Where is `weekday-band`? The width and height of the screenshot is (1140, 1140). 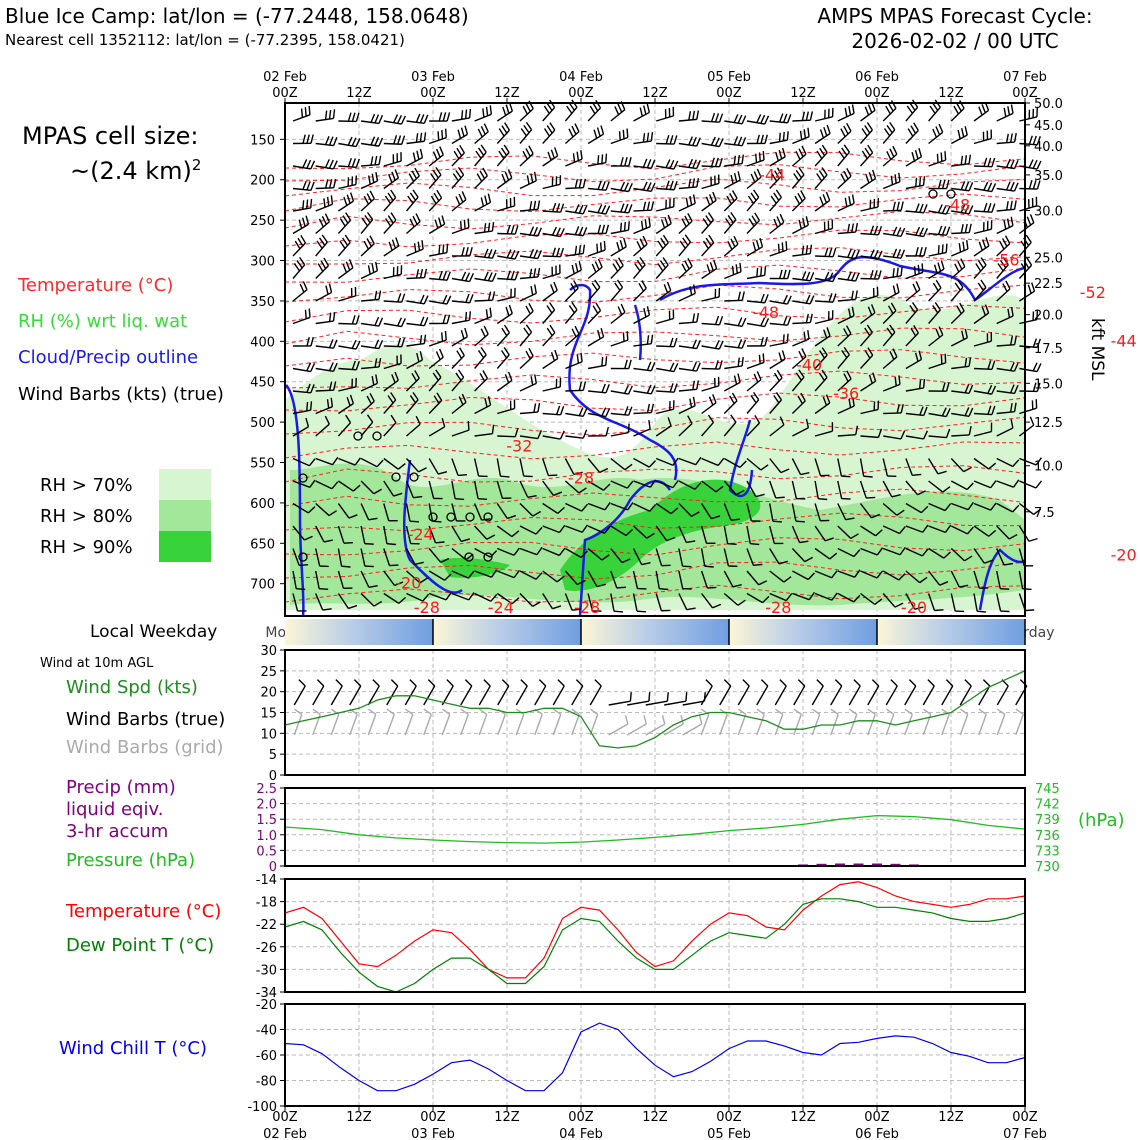
weekday-band is located at coordinates (655, 632).